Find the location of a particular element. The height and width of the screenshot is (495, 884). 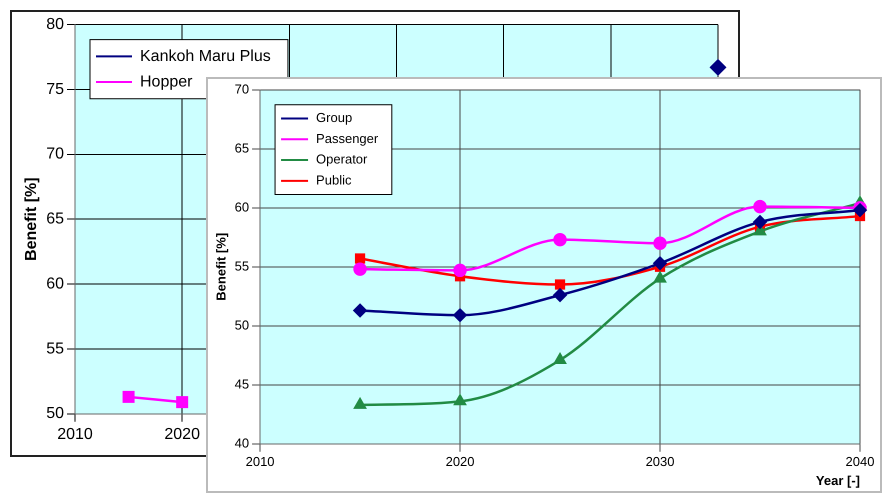

y-tick-label: 40 is located at coordinates (242, 442).